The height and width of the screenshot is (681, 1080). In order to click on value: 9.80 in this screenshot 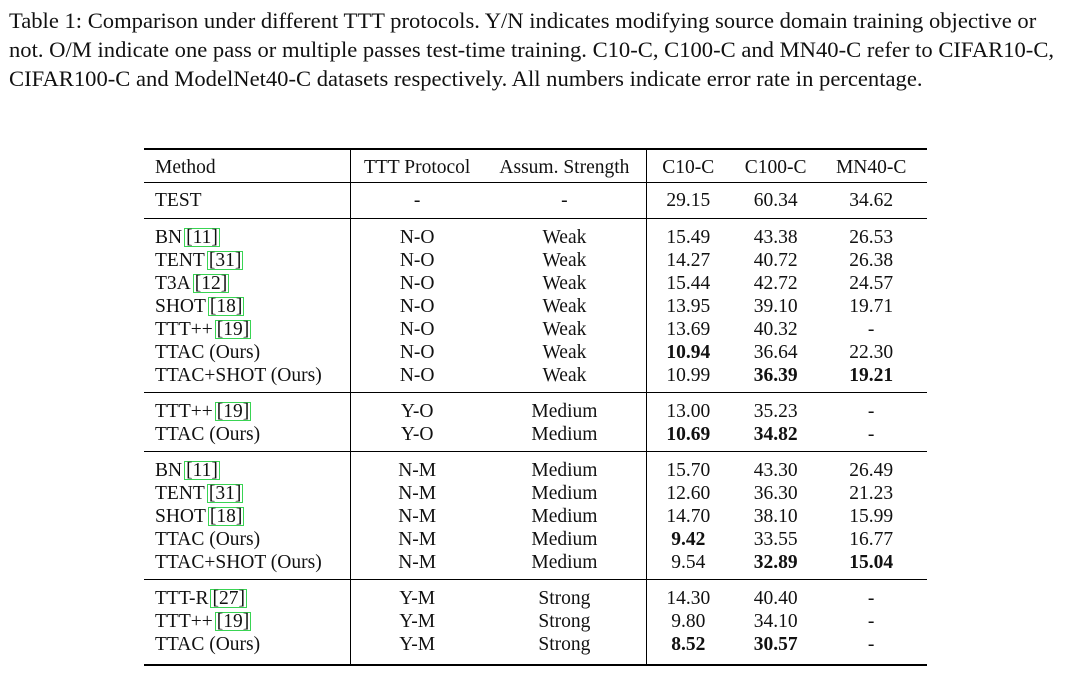, I will do `click(688, 621)`.